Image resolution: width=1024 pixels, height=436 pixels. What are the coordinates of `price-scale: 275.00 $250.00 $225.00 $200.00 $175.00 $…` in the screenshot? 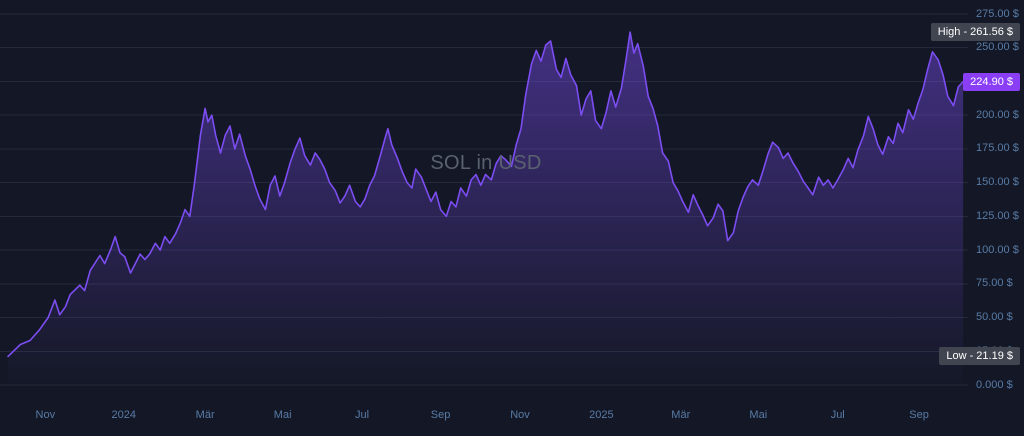 It's located at (997, 218).